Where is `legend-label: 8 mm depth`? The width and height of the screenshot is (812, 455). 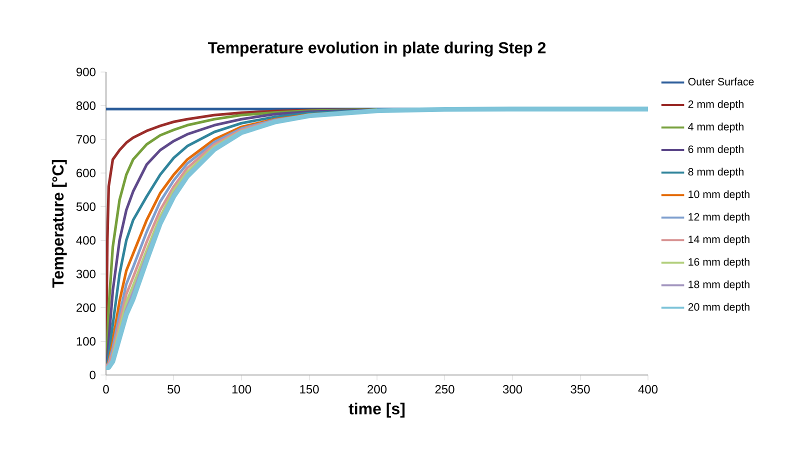 legend-label: 8 mm depth is located at coordinates (716, 173).